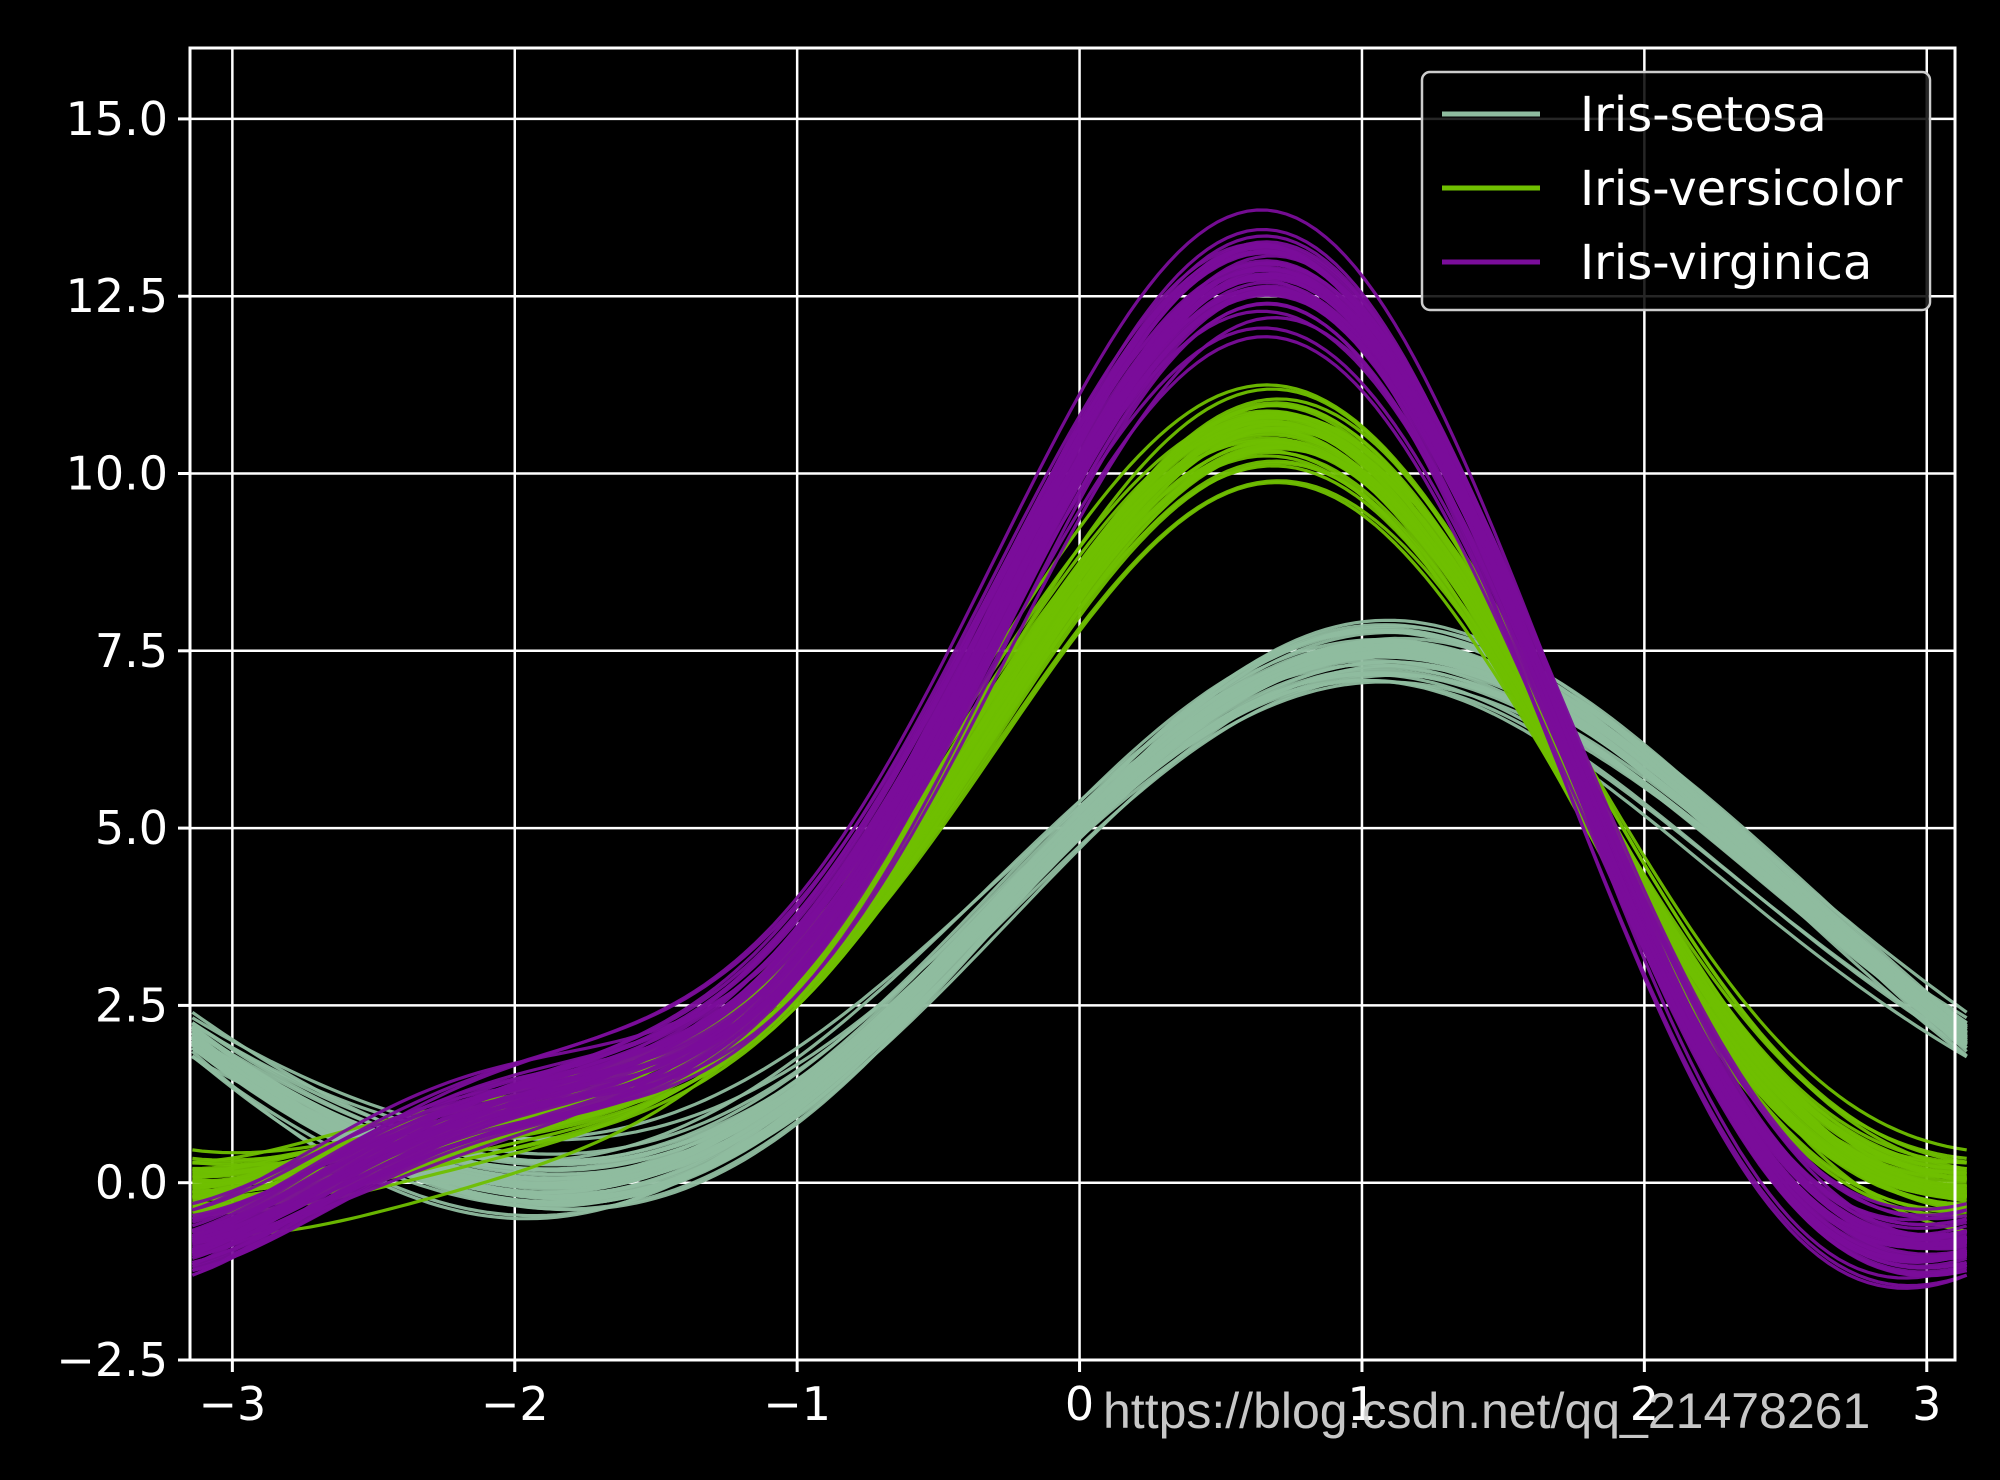  Describe the element at coordinates (112, 1360) in the screenshot. I see `y-tick-label: −2.5` at that location.